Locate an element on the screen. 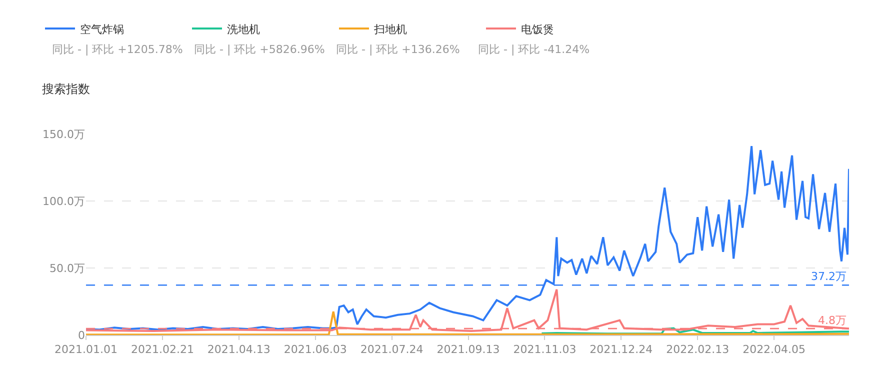 The image size is (894, 388). text: 同比 - | 环比 +5826.96% is located at coordinates (259, 49).